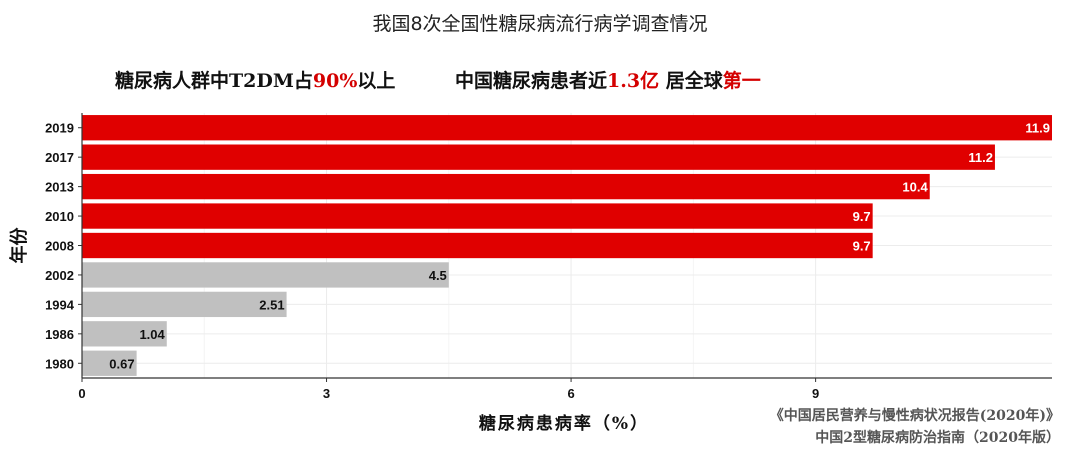 The height and width of the screenshot is (455, 1080). What do you see at coordinates (815, 393) in the screenshot?
I see `x-tick-label-3: 9` at bounding box center [815, 393].